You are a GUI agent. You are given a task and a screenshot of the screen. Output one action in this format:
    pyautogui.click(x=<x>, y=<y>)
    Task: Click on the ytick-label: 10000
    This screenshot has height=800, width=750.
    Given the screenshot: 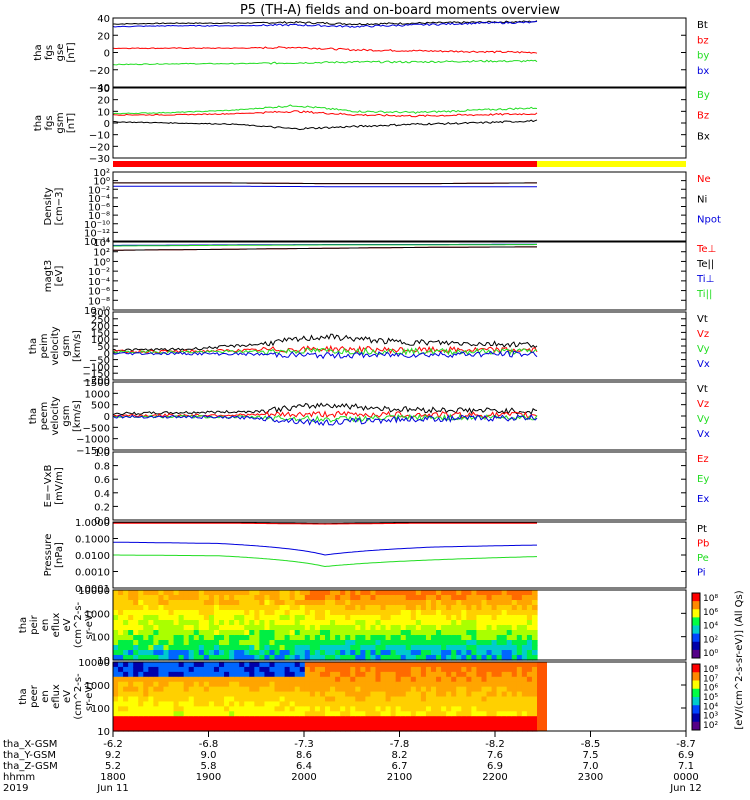 What is the action you would take?
    pyautogui.click(x=94, y=663)
    